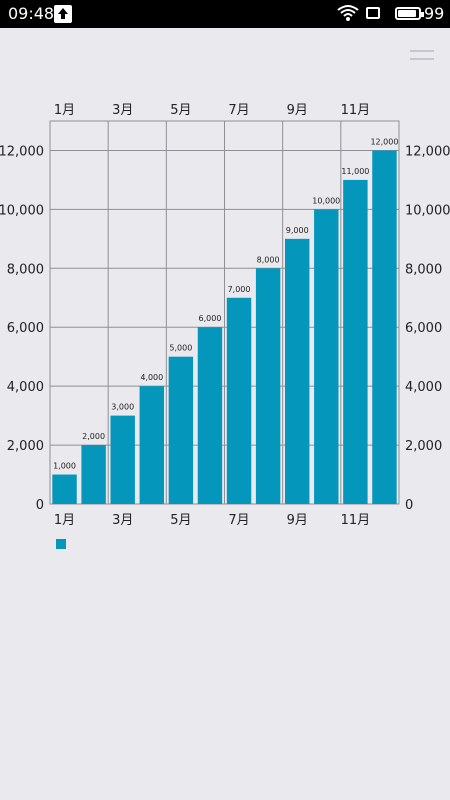 This screenshot has width=450, height=800. What do you see at coordinates (297, 230) in the screenshot?
I see `data-label: 9,000` at bounding box center [297, 230].